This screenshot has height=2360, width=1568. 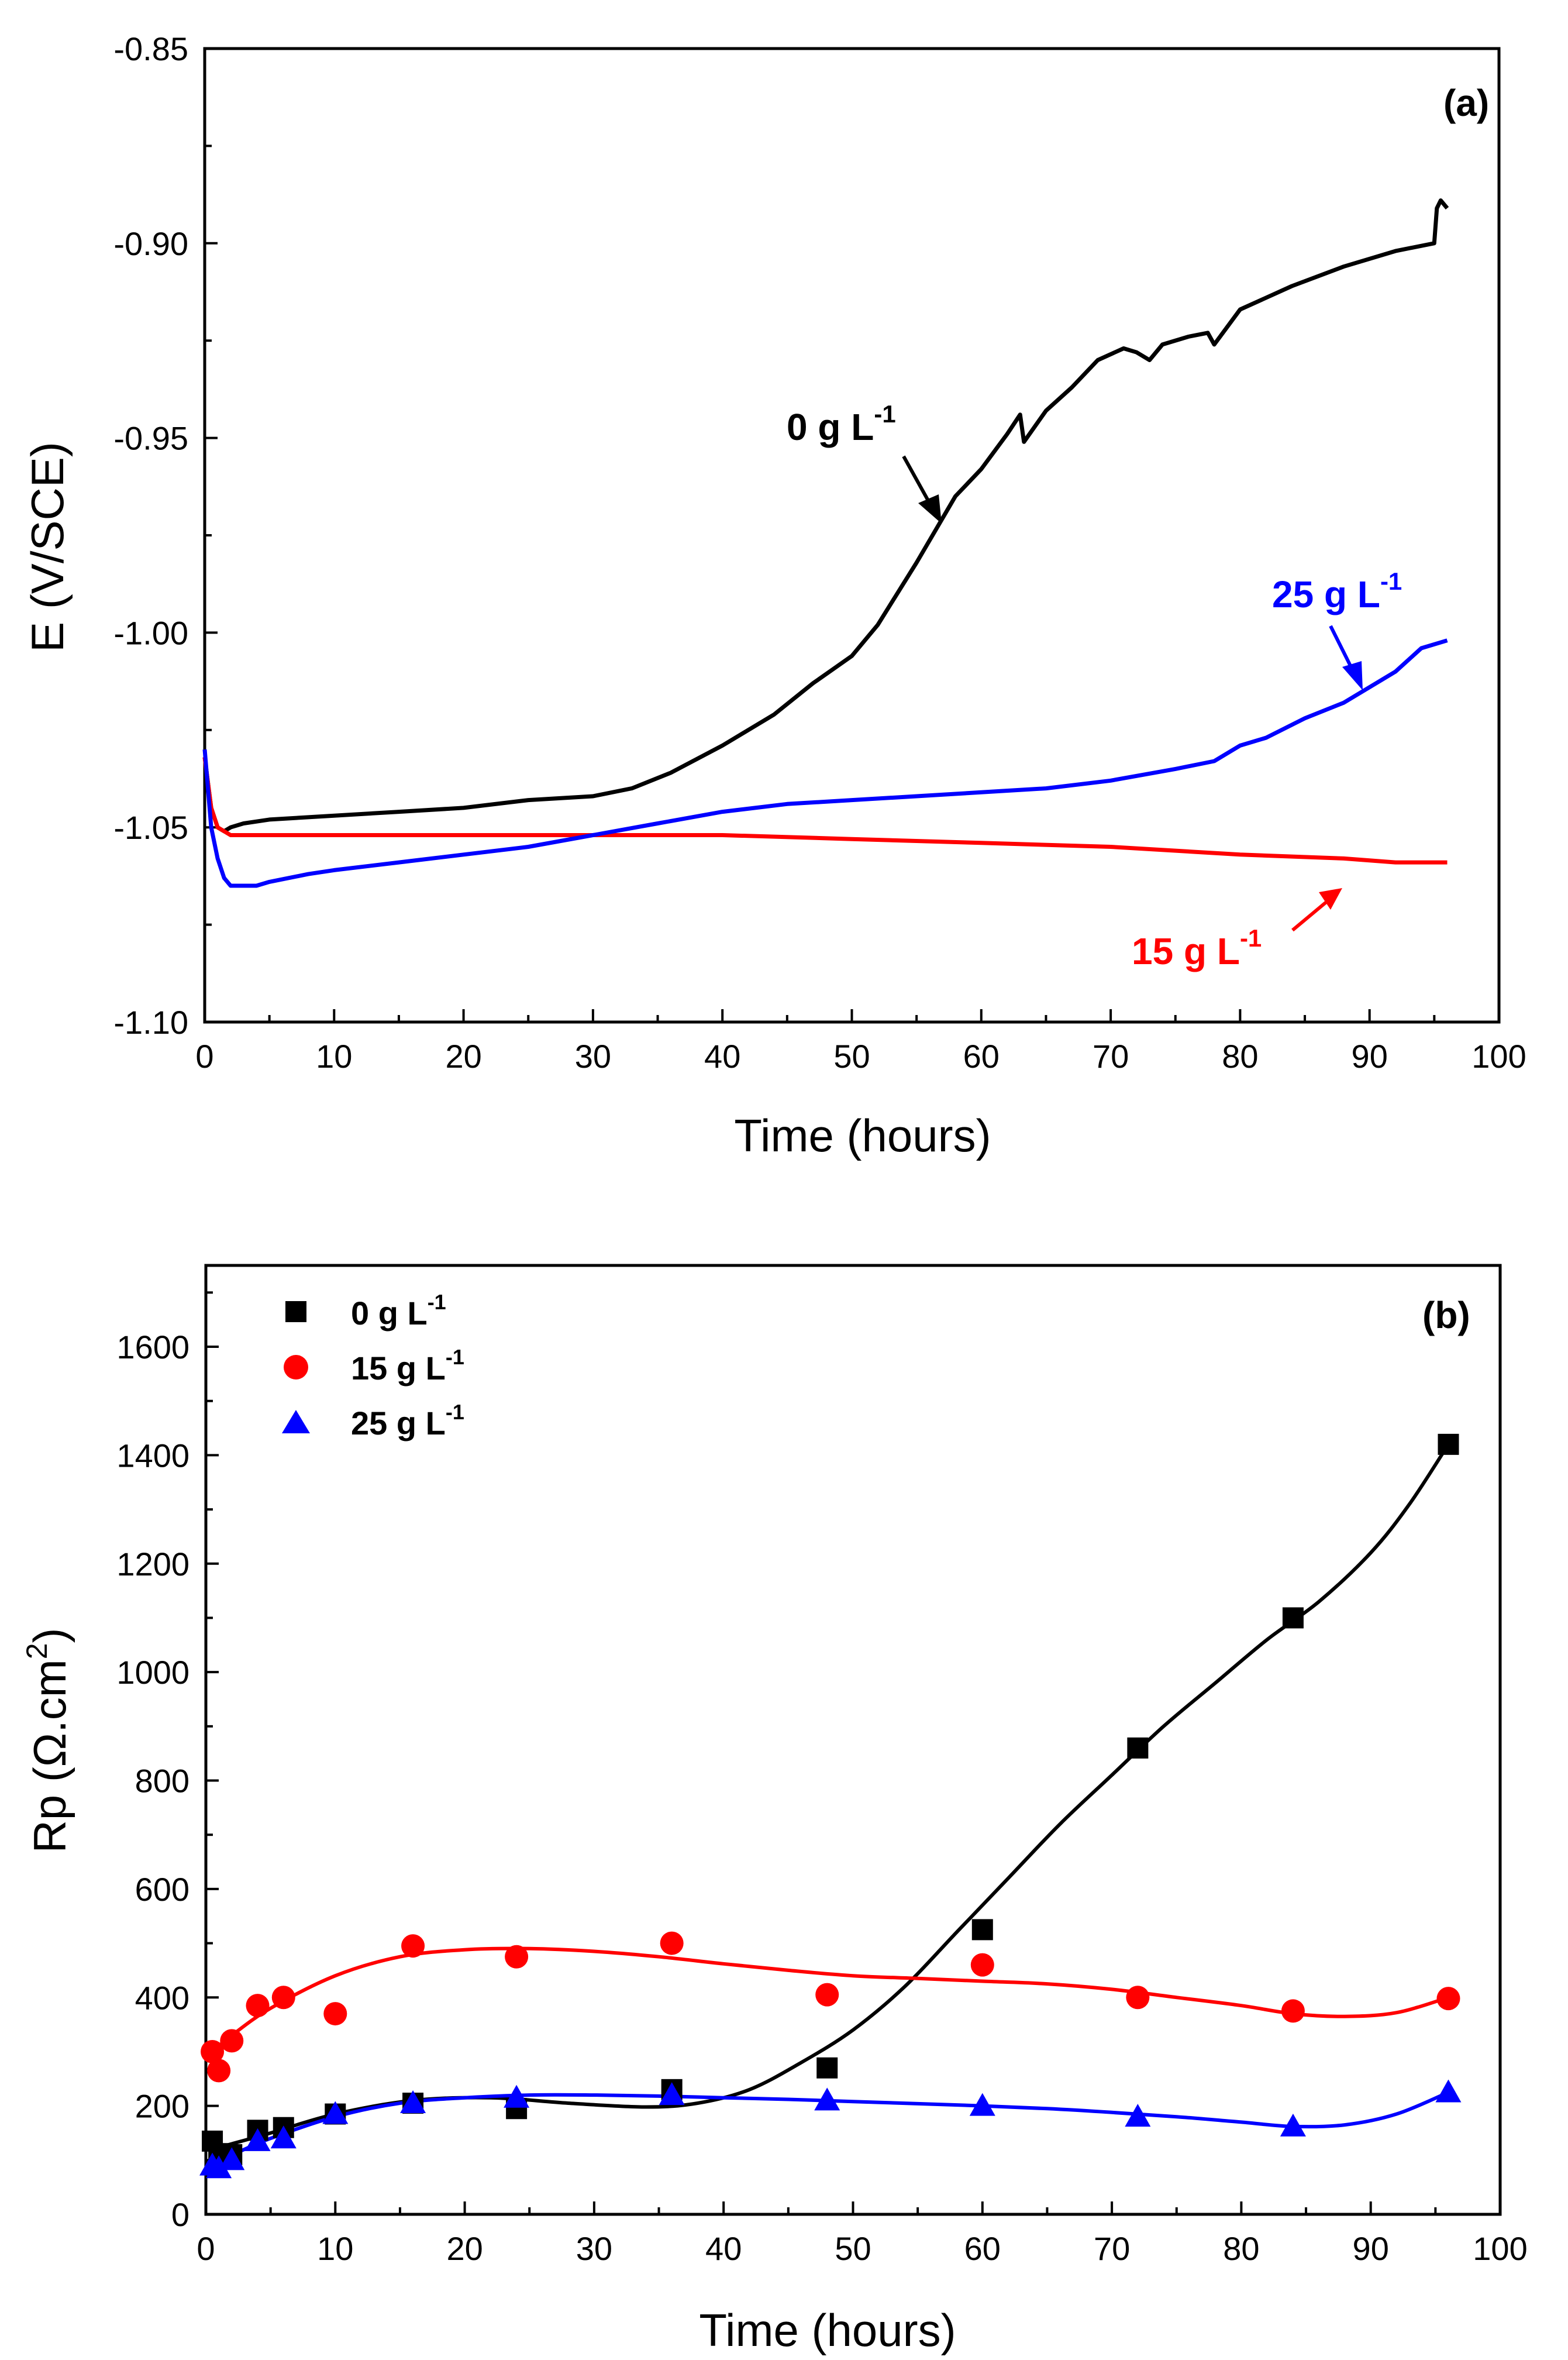 What do you see at coordinates (206, 2248) in the screenshot?
I see `x-tick-label-b: 0` at bounding box center [206, 2248].